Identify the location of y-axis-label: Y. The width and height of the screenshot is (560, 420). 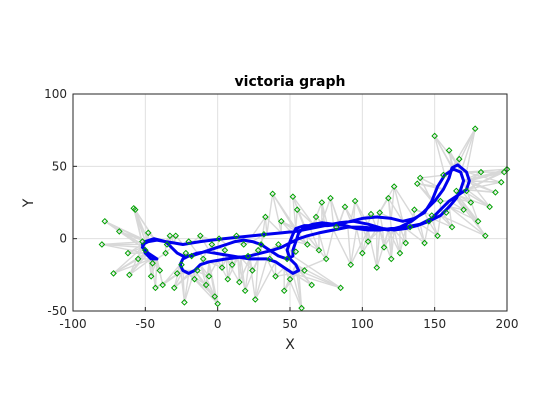
(29, 203).